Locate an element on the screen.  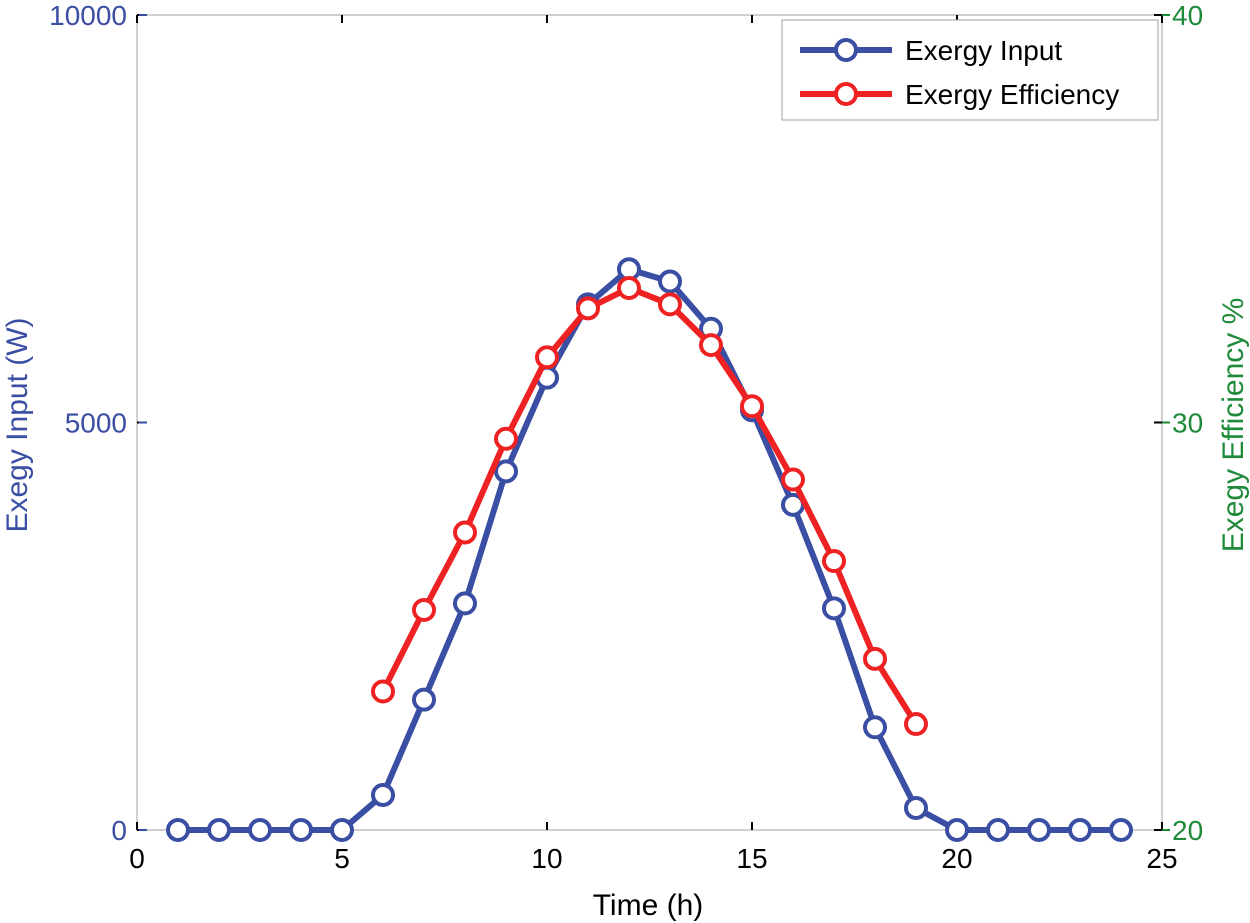
left-y-tick-label: 10000 is located at coordinates (88, 15).